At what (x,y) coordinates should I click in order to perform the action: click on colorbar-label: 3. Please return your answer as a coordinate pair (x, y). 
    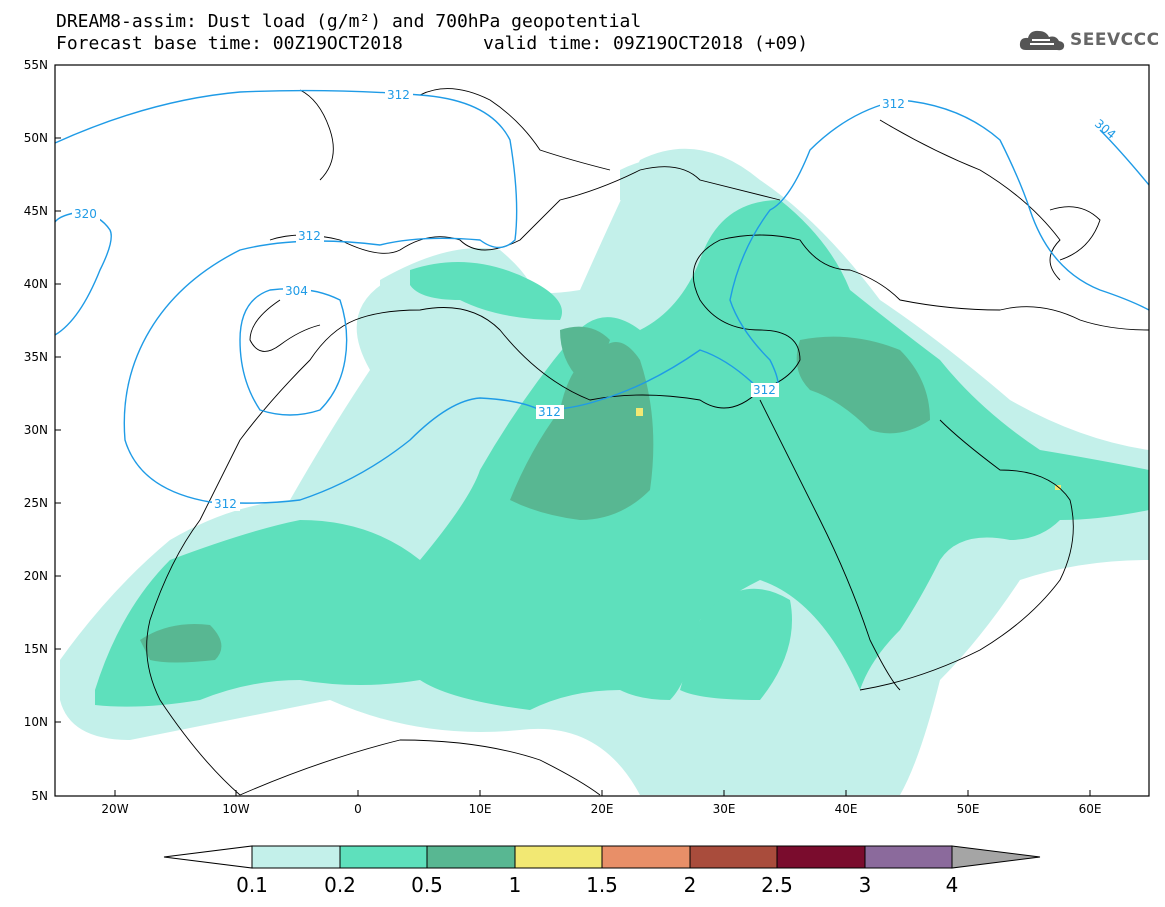
    Looking at the image, I should click on (865, 885).